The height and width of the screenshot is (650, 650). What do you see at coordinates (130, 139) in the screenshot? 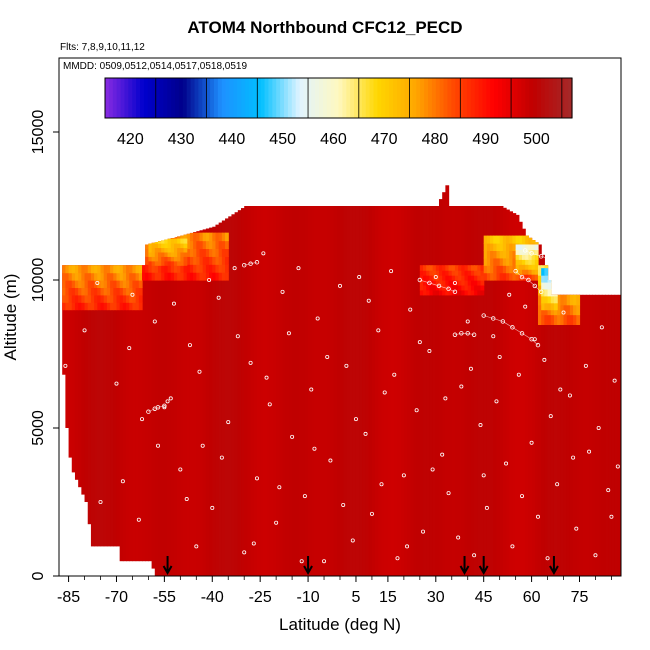
I see `colorbar-tick-label: 420` at bounding box center [130, 139].